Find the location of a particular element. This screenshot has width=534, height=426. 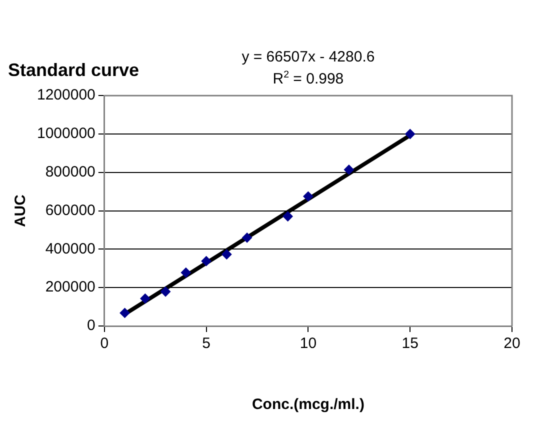

text: y = 66507x - 4280.6 is located at coordinates (308, 57).